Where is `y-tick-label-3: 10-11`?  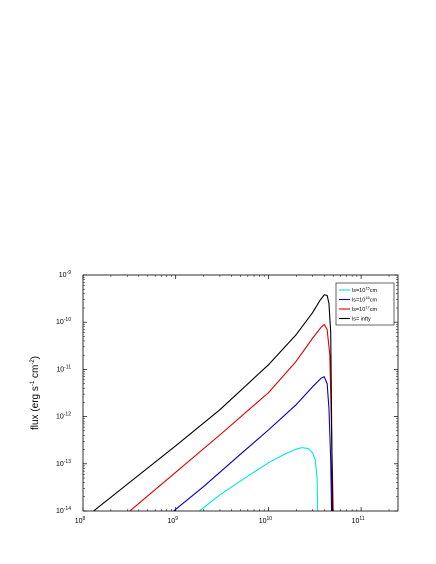
y-tick-label-3: 10-11 is located at coordinates (63, 368).